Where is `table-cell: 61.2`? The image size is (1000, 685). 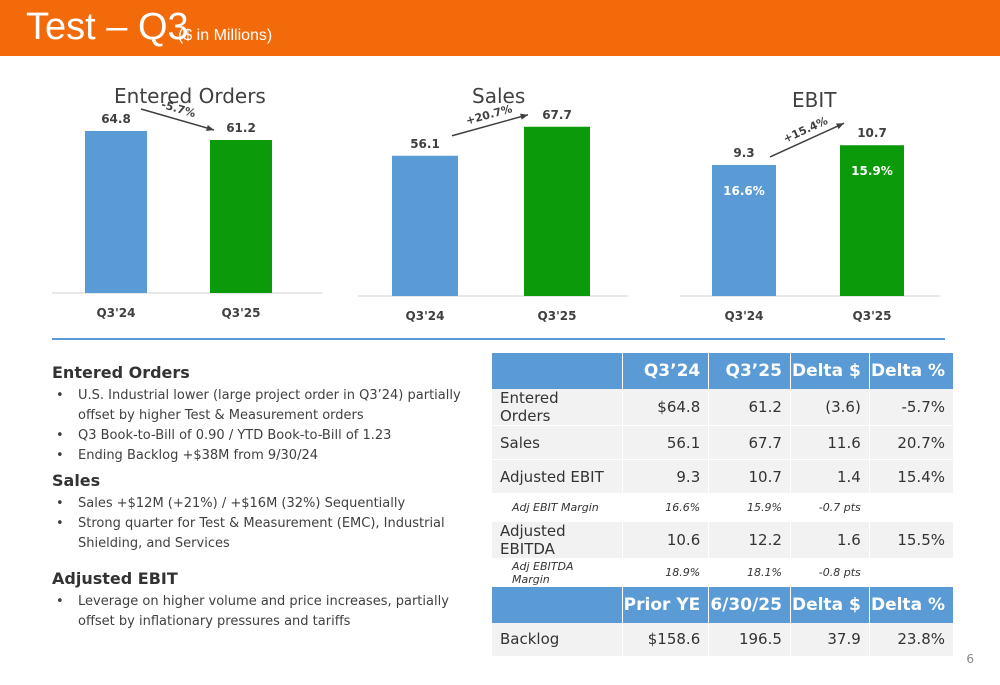 table-cell: 61.2 is located at coordinates (749, 407).